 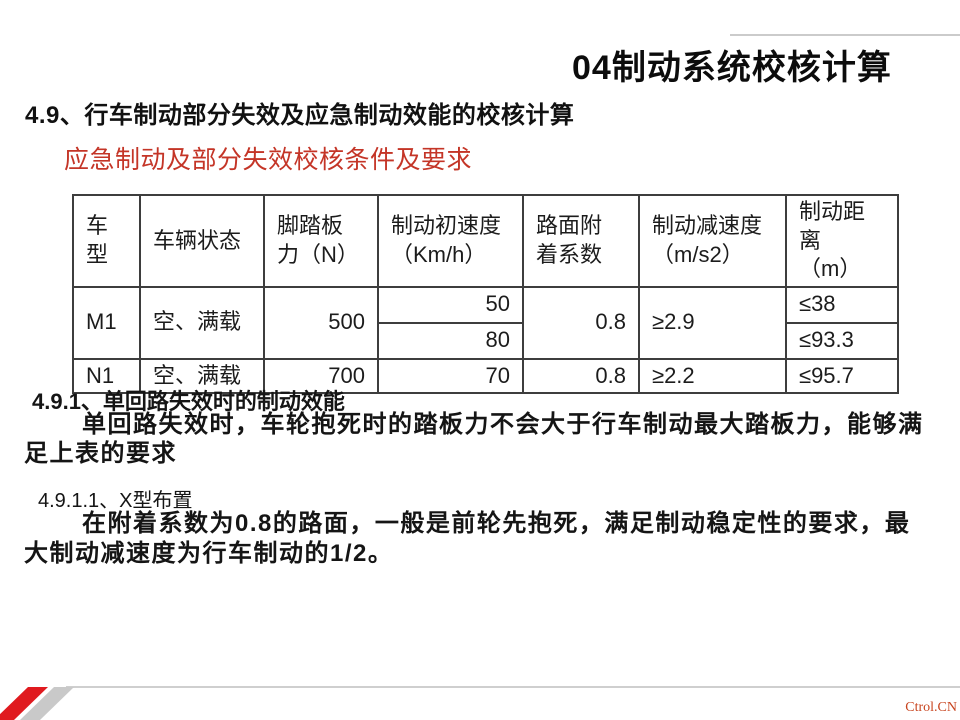 What do you see at coordinates (845, 35) in the screenshot?
I see `title-underline` at bounding box center [845, 35].